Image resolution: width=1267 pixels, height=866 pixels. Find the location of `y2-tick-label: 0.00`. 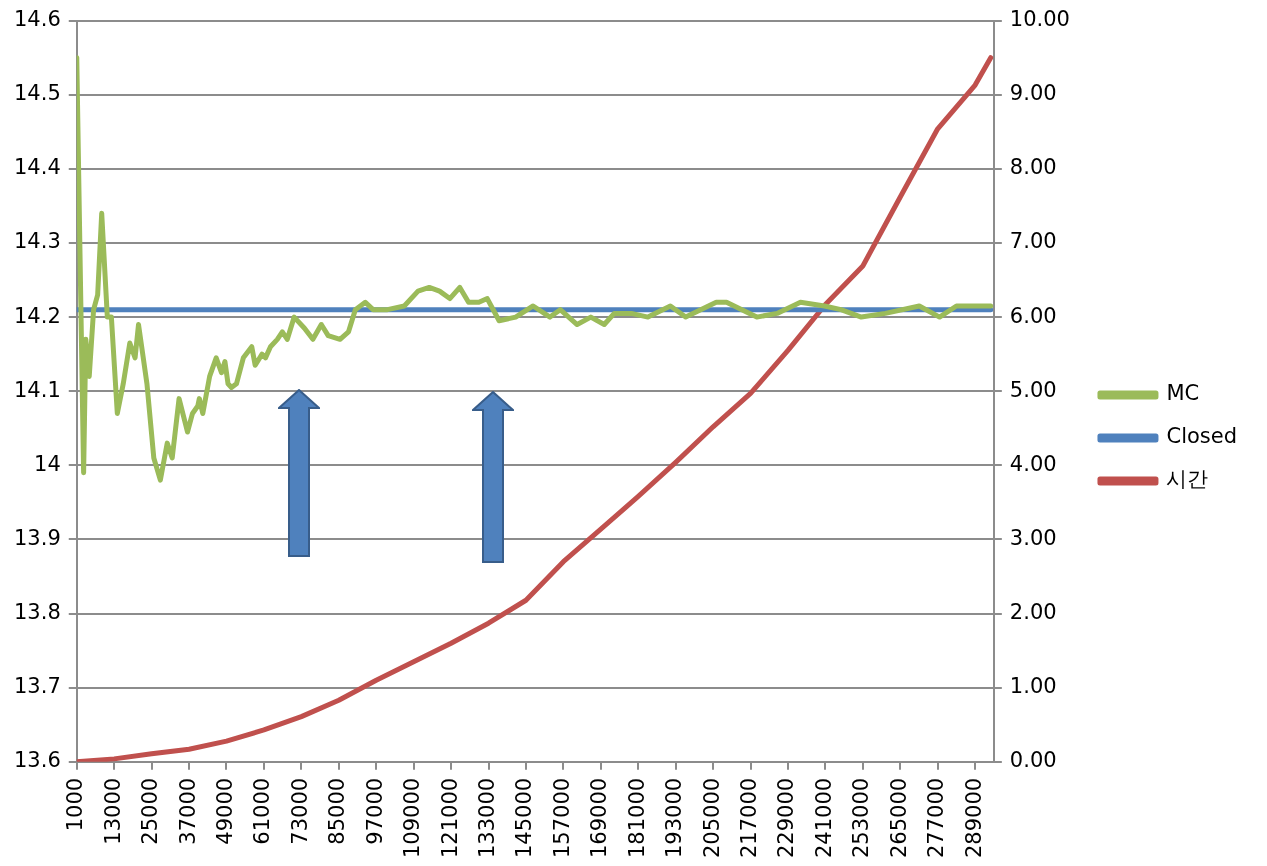

y2-tick-label: 0.00 is located at coordinates (1033, 760).